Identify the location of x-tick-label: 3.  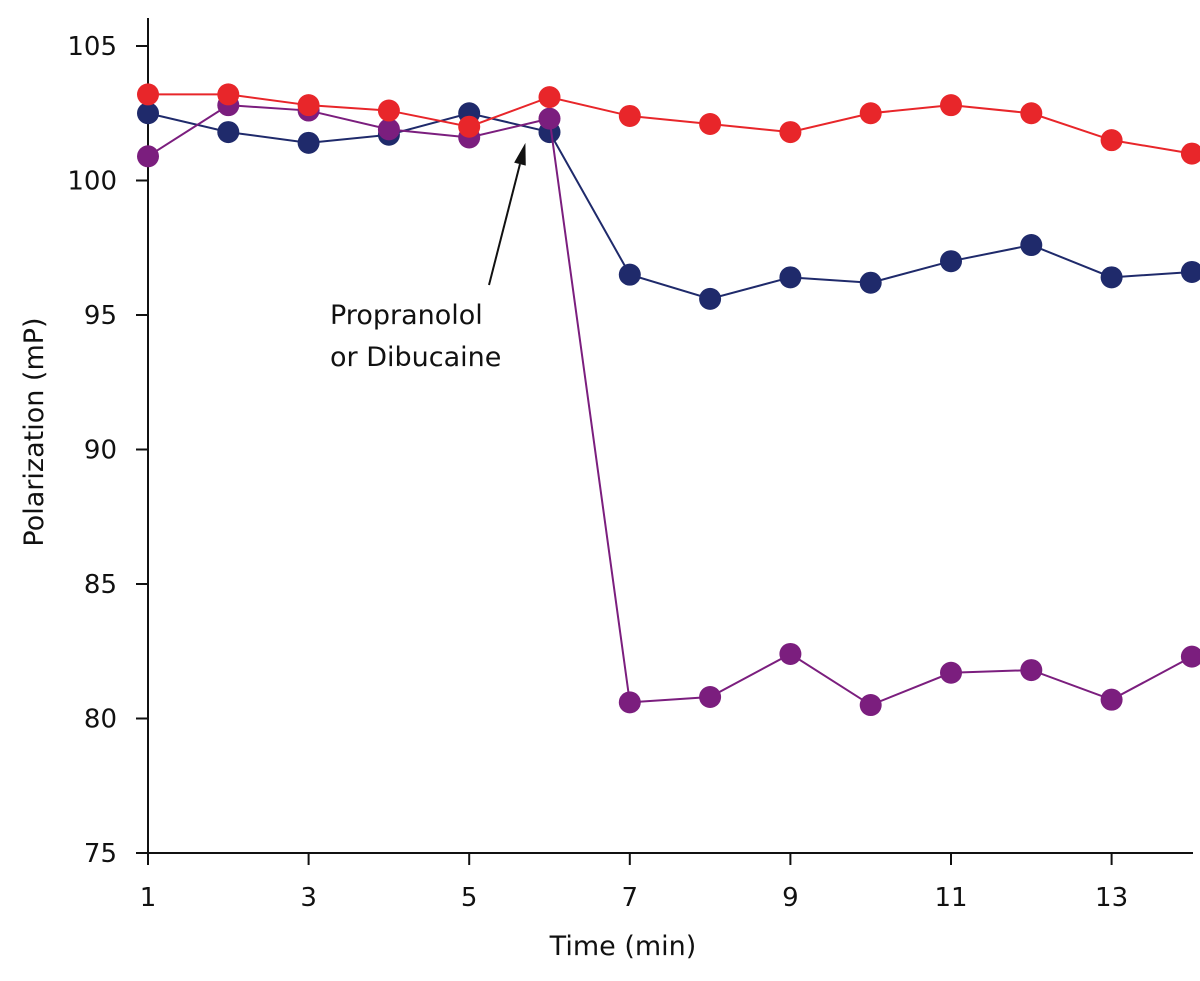
(308, 898).